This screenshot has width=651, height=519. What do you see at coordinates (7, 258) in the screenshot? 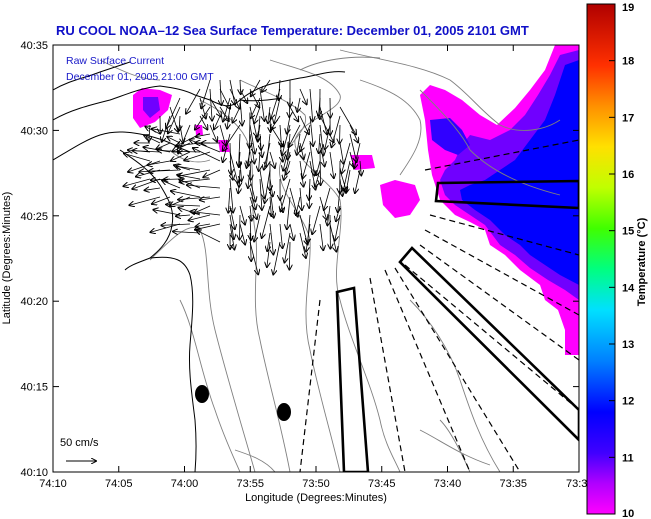
I see `y-axis-label: Latitude (Degrees:Minutes)` at bounding box center [7, 258].